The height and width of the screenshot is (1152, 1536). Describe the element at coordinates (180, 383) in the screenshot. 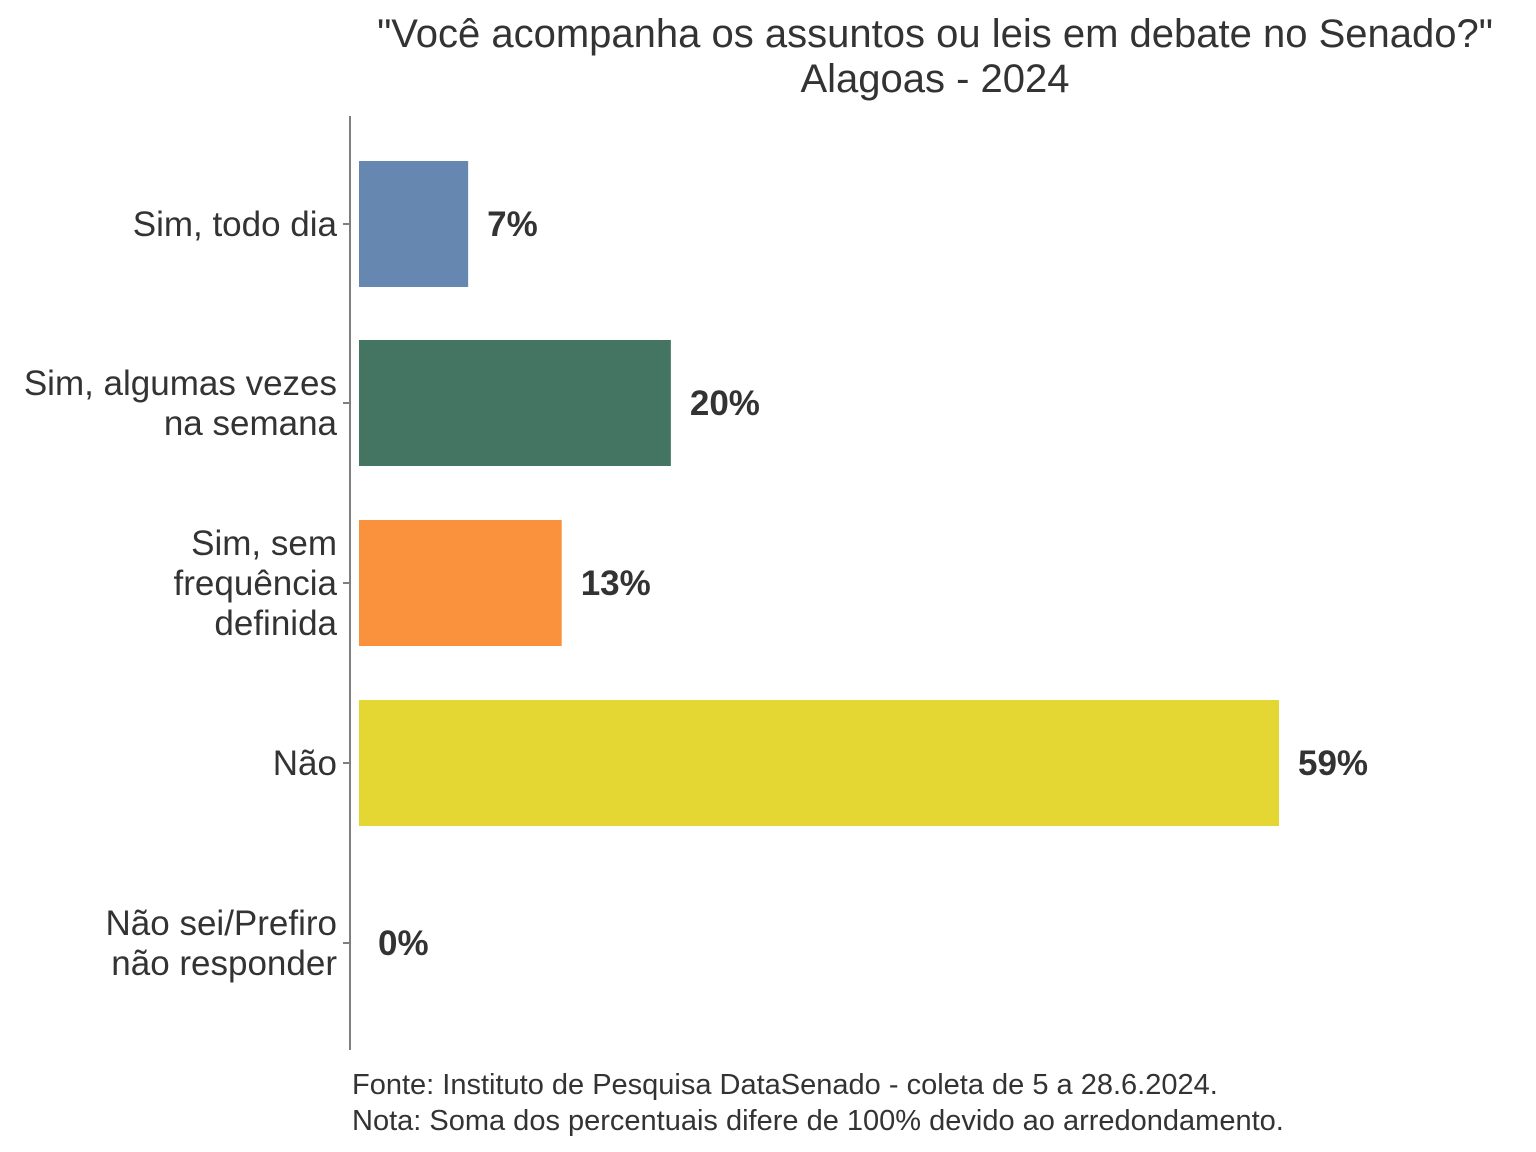

I see `y-tick-label-line: Sim, algumas vezes` at that location.